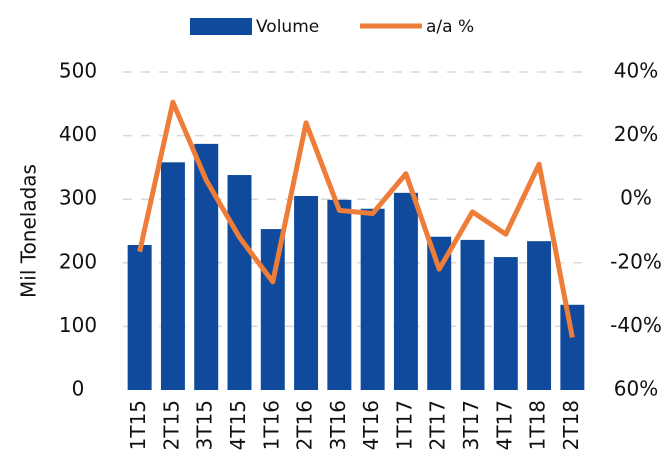  I want to click on x-tick-label: 1T15, so click(138, 425).